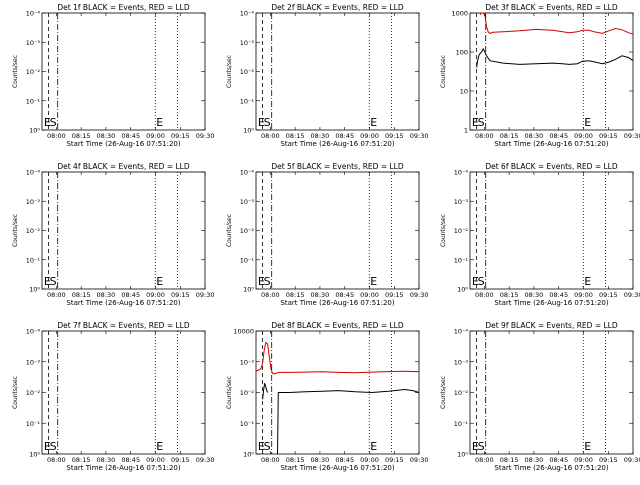 The height and width of the screenshot is (485, 640). Describe the element at coordinates (337, 7) in the screenshot. I see `chart-title: Det 2f BLACK = Events, RED = LLD` at that location.